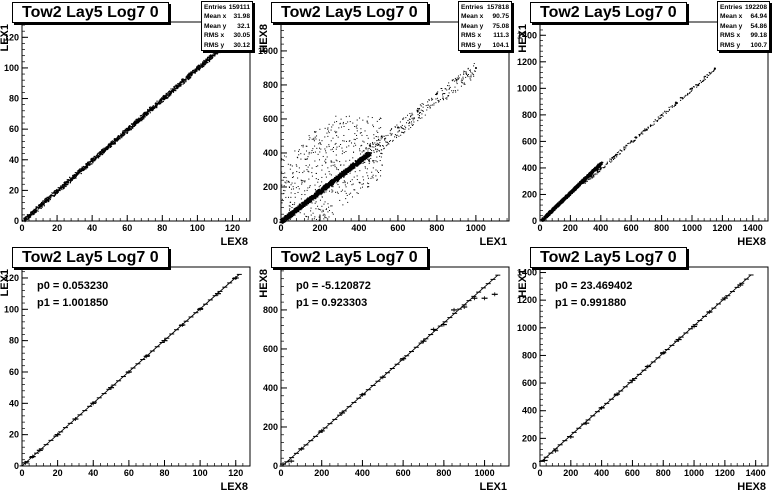 This screenshot has width=776, height=492. Describe the element at coordinates (319, 228) in the screenshot. I see `x-tick-label: 200` at that location.